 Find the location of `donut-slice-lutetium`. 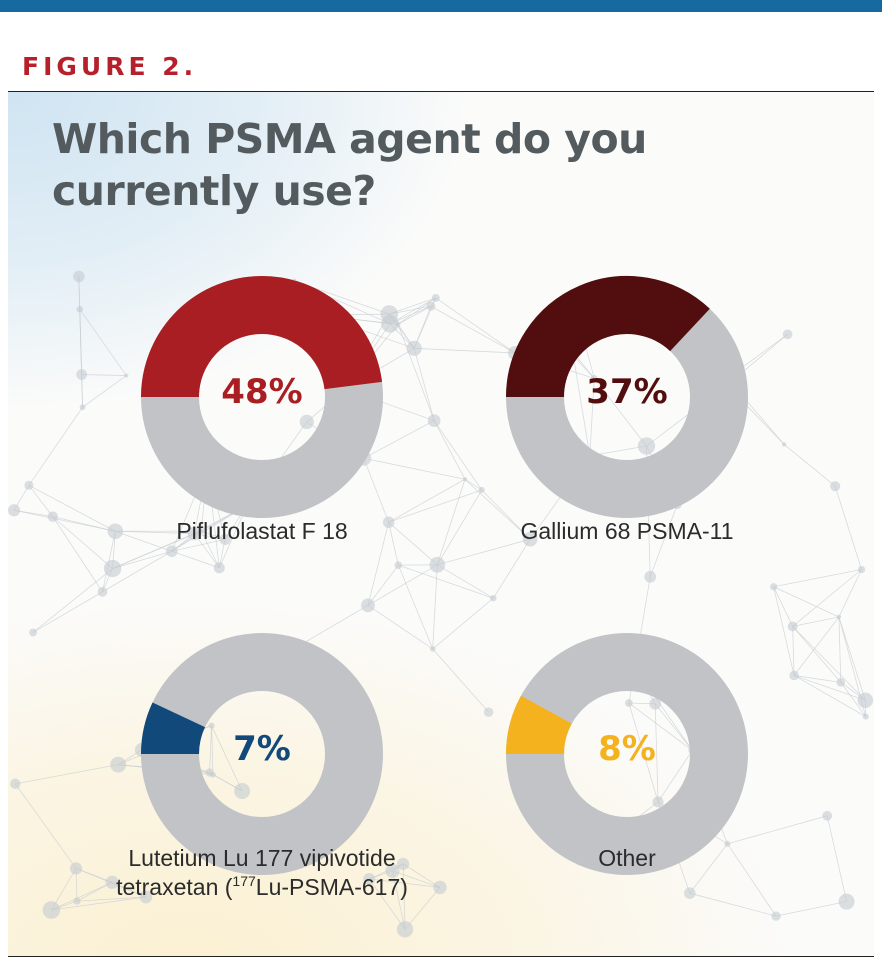

donut-slice-lutetium is located at coordinates (173, 729).